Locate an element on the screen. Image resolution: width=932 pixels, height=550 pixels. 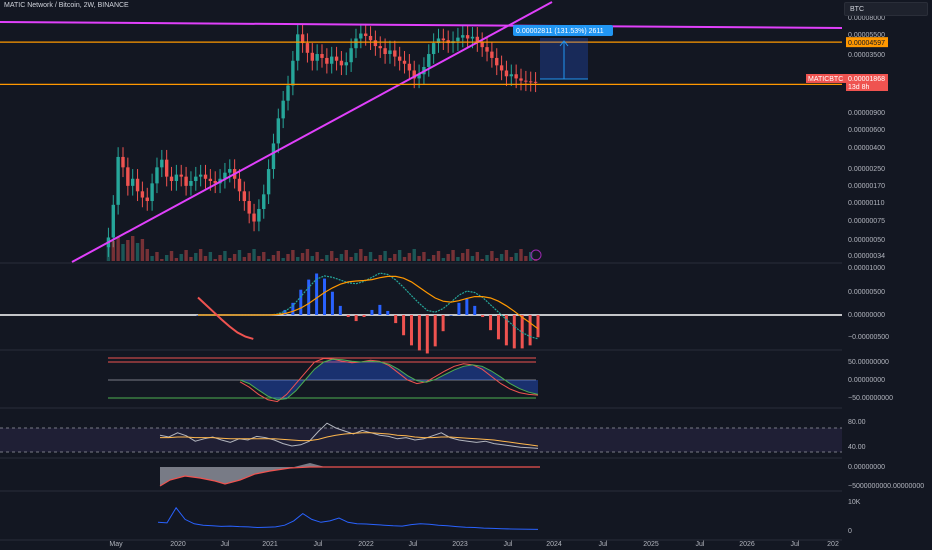
rsi-band-fill is located at coordinates (421, 440).